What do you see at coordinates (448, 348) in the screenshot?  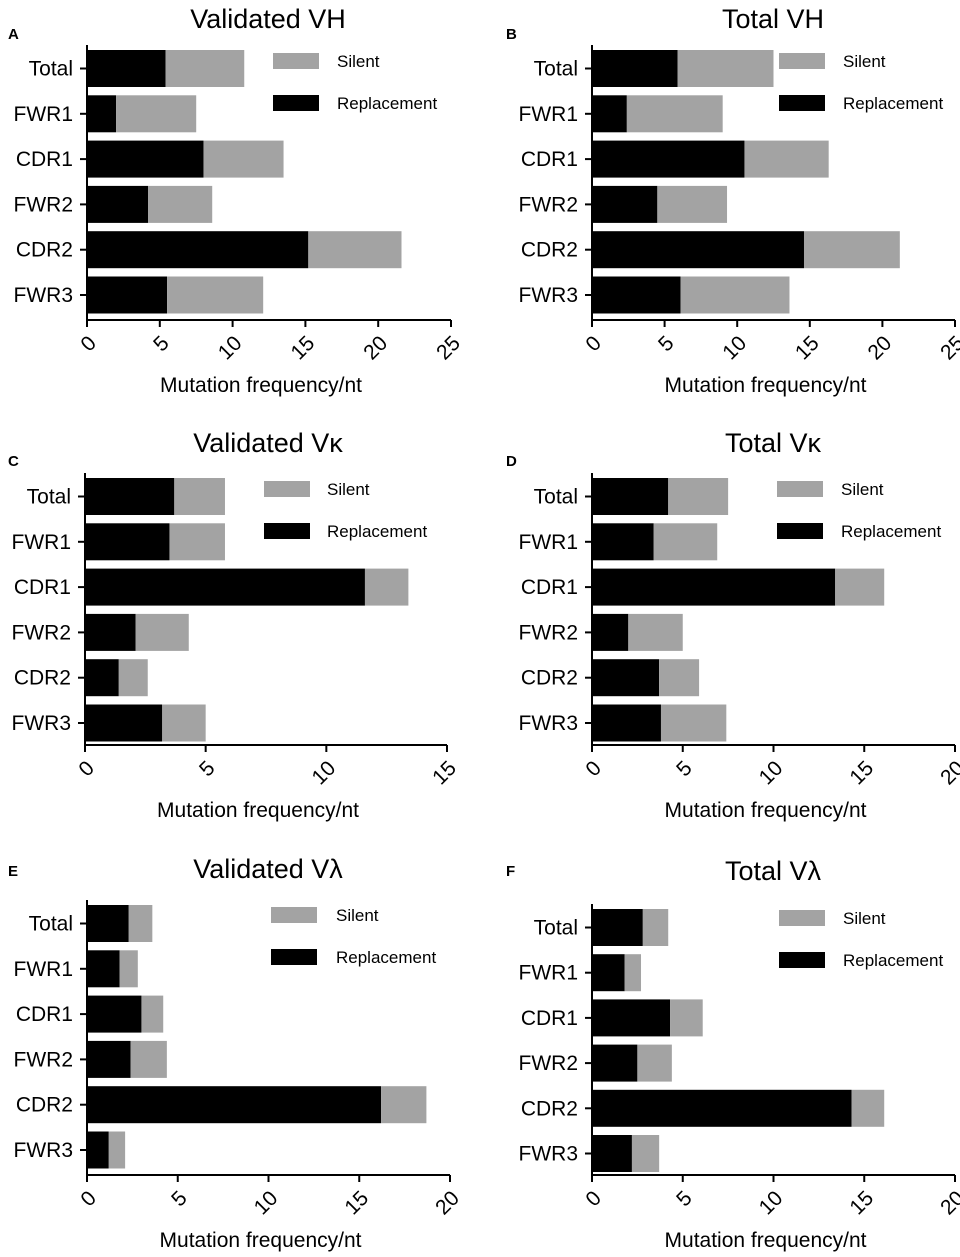 I see `x-tick-label: 25` at bounding box center [448, 348].